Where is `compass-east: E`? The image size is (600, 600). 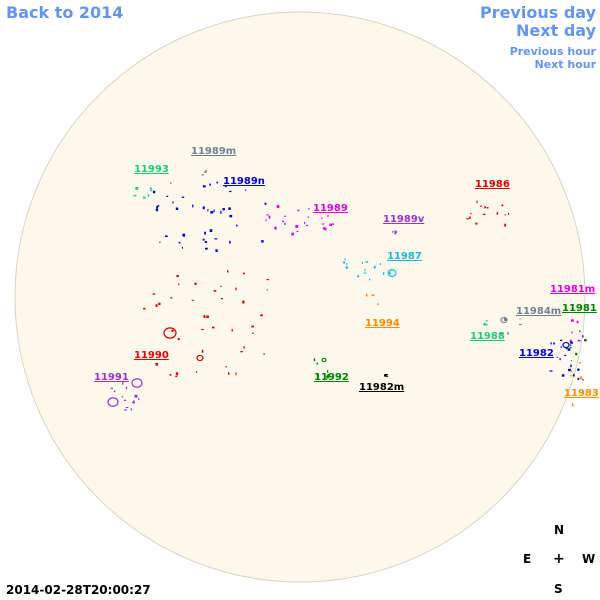
compass-east: E is located at coordinates (527, 559).